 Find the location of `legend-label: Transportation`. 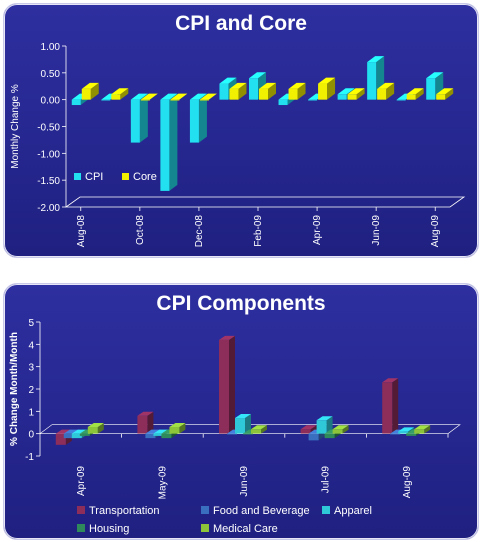

legend-label: Transportation is located at coordinates (124, 511).